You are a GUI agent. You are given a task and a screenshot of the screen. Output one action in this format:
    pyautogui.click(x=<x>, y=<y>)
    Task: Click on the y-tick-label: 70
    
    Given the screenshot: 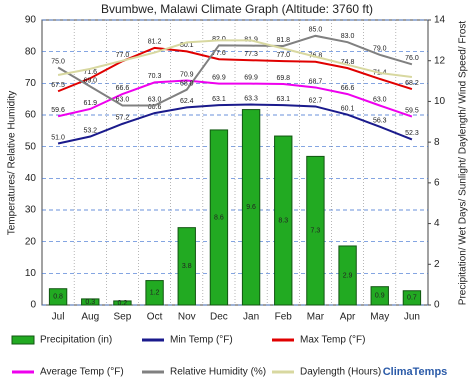 What is the action you would take?
    pyautogui.click(x=31, y=83)
    